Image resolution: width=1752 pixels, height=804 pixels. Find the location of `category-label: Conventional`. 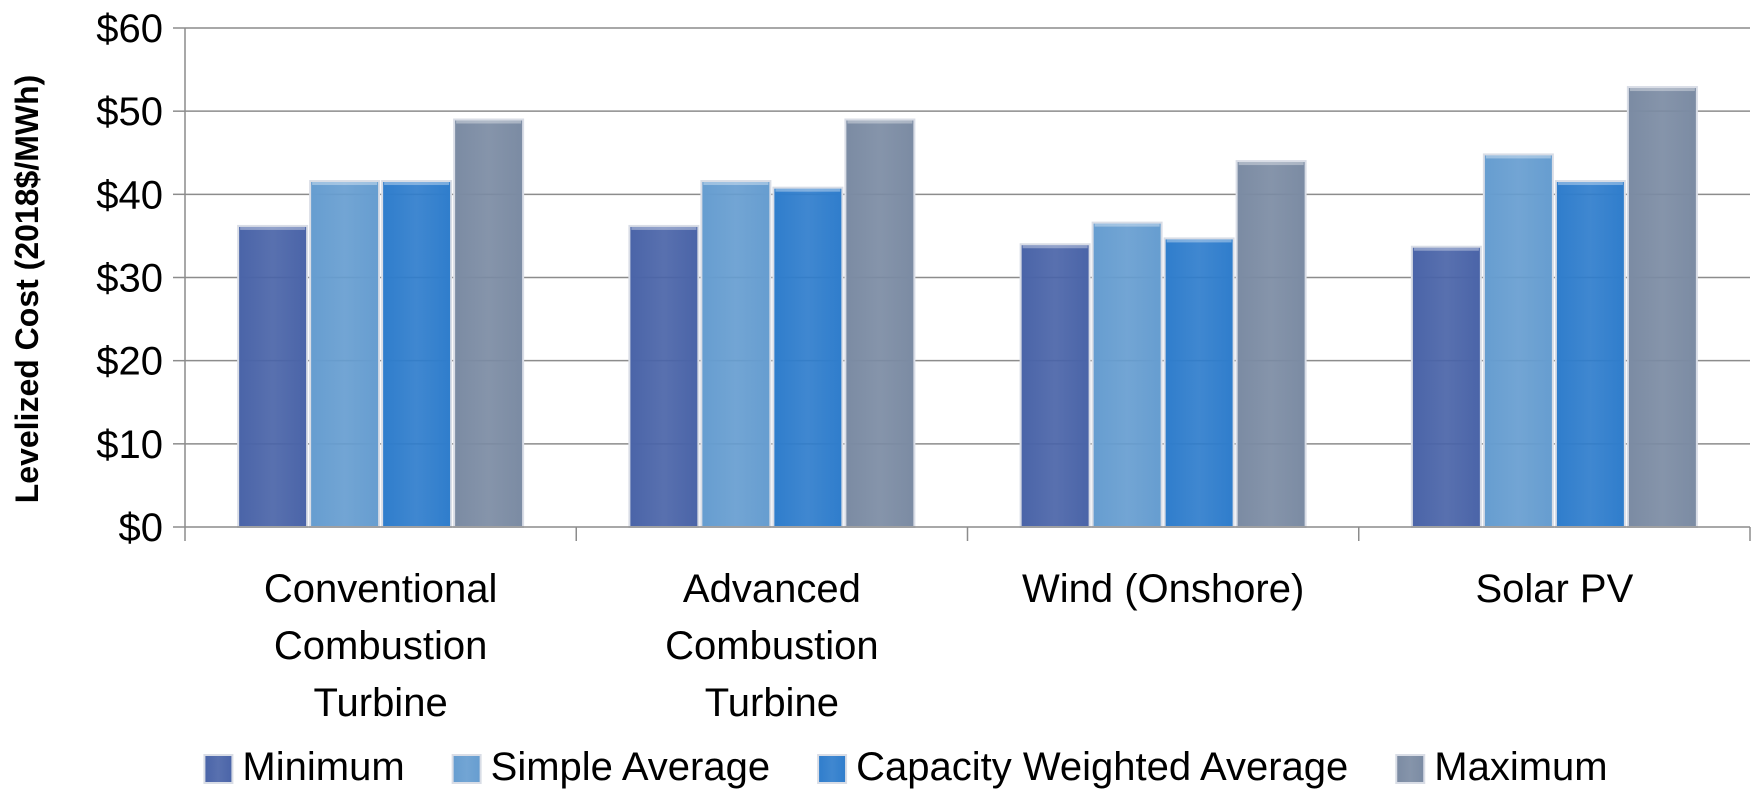

category-label: Conventional is located at coordinates (381, 589).